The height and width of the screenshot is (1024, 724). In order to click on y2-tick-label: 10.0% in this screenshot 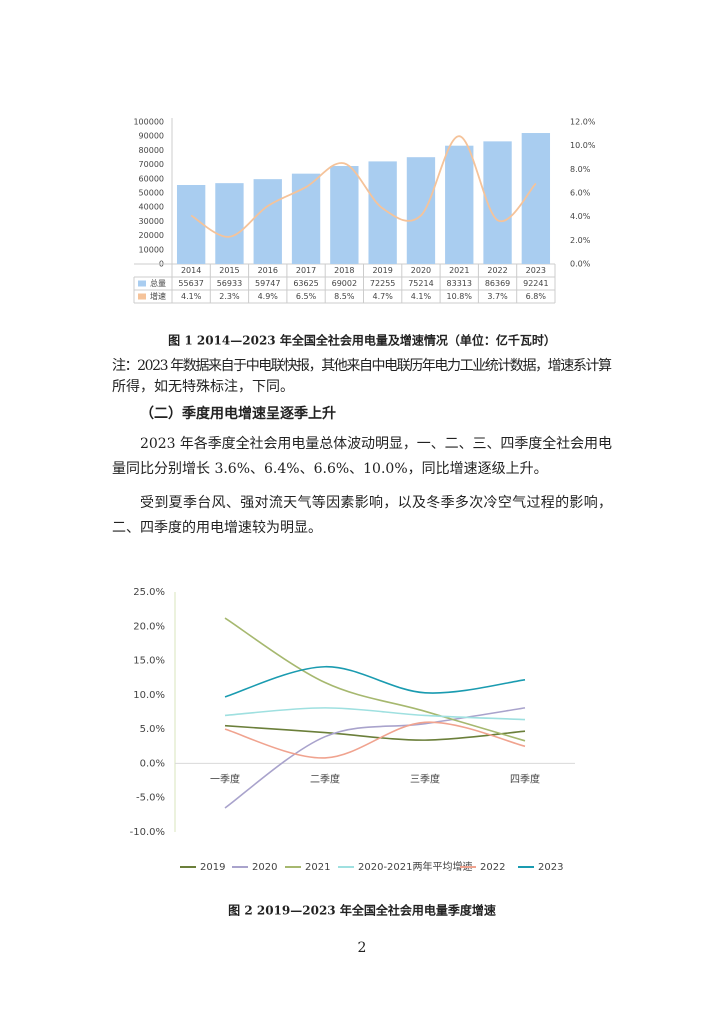, I will do `click(583, 145)`.